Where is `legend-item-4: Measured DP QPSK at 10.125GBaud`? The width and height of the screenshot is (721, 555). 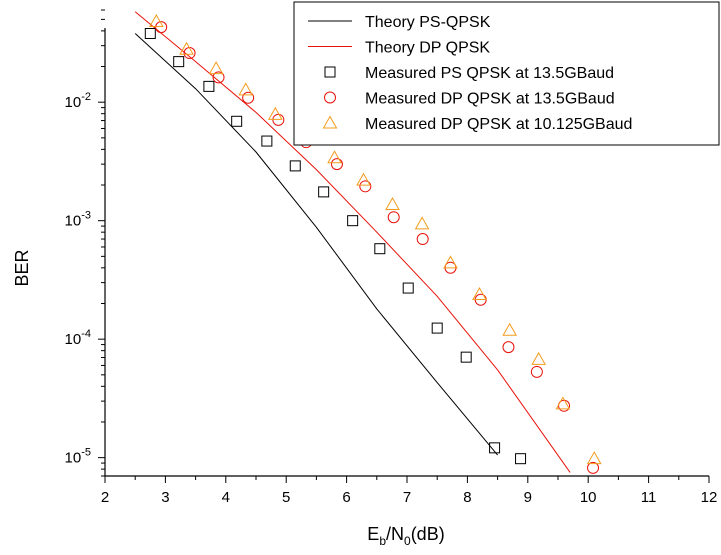
legend-item-4: Measured DP QPSK at 10.125GBaud is located at coordinates (477, 124).